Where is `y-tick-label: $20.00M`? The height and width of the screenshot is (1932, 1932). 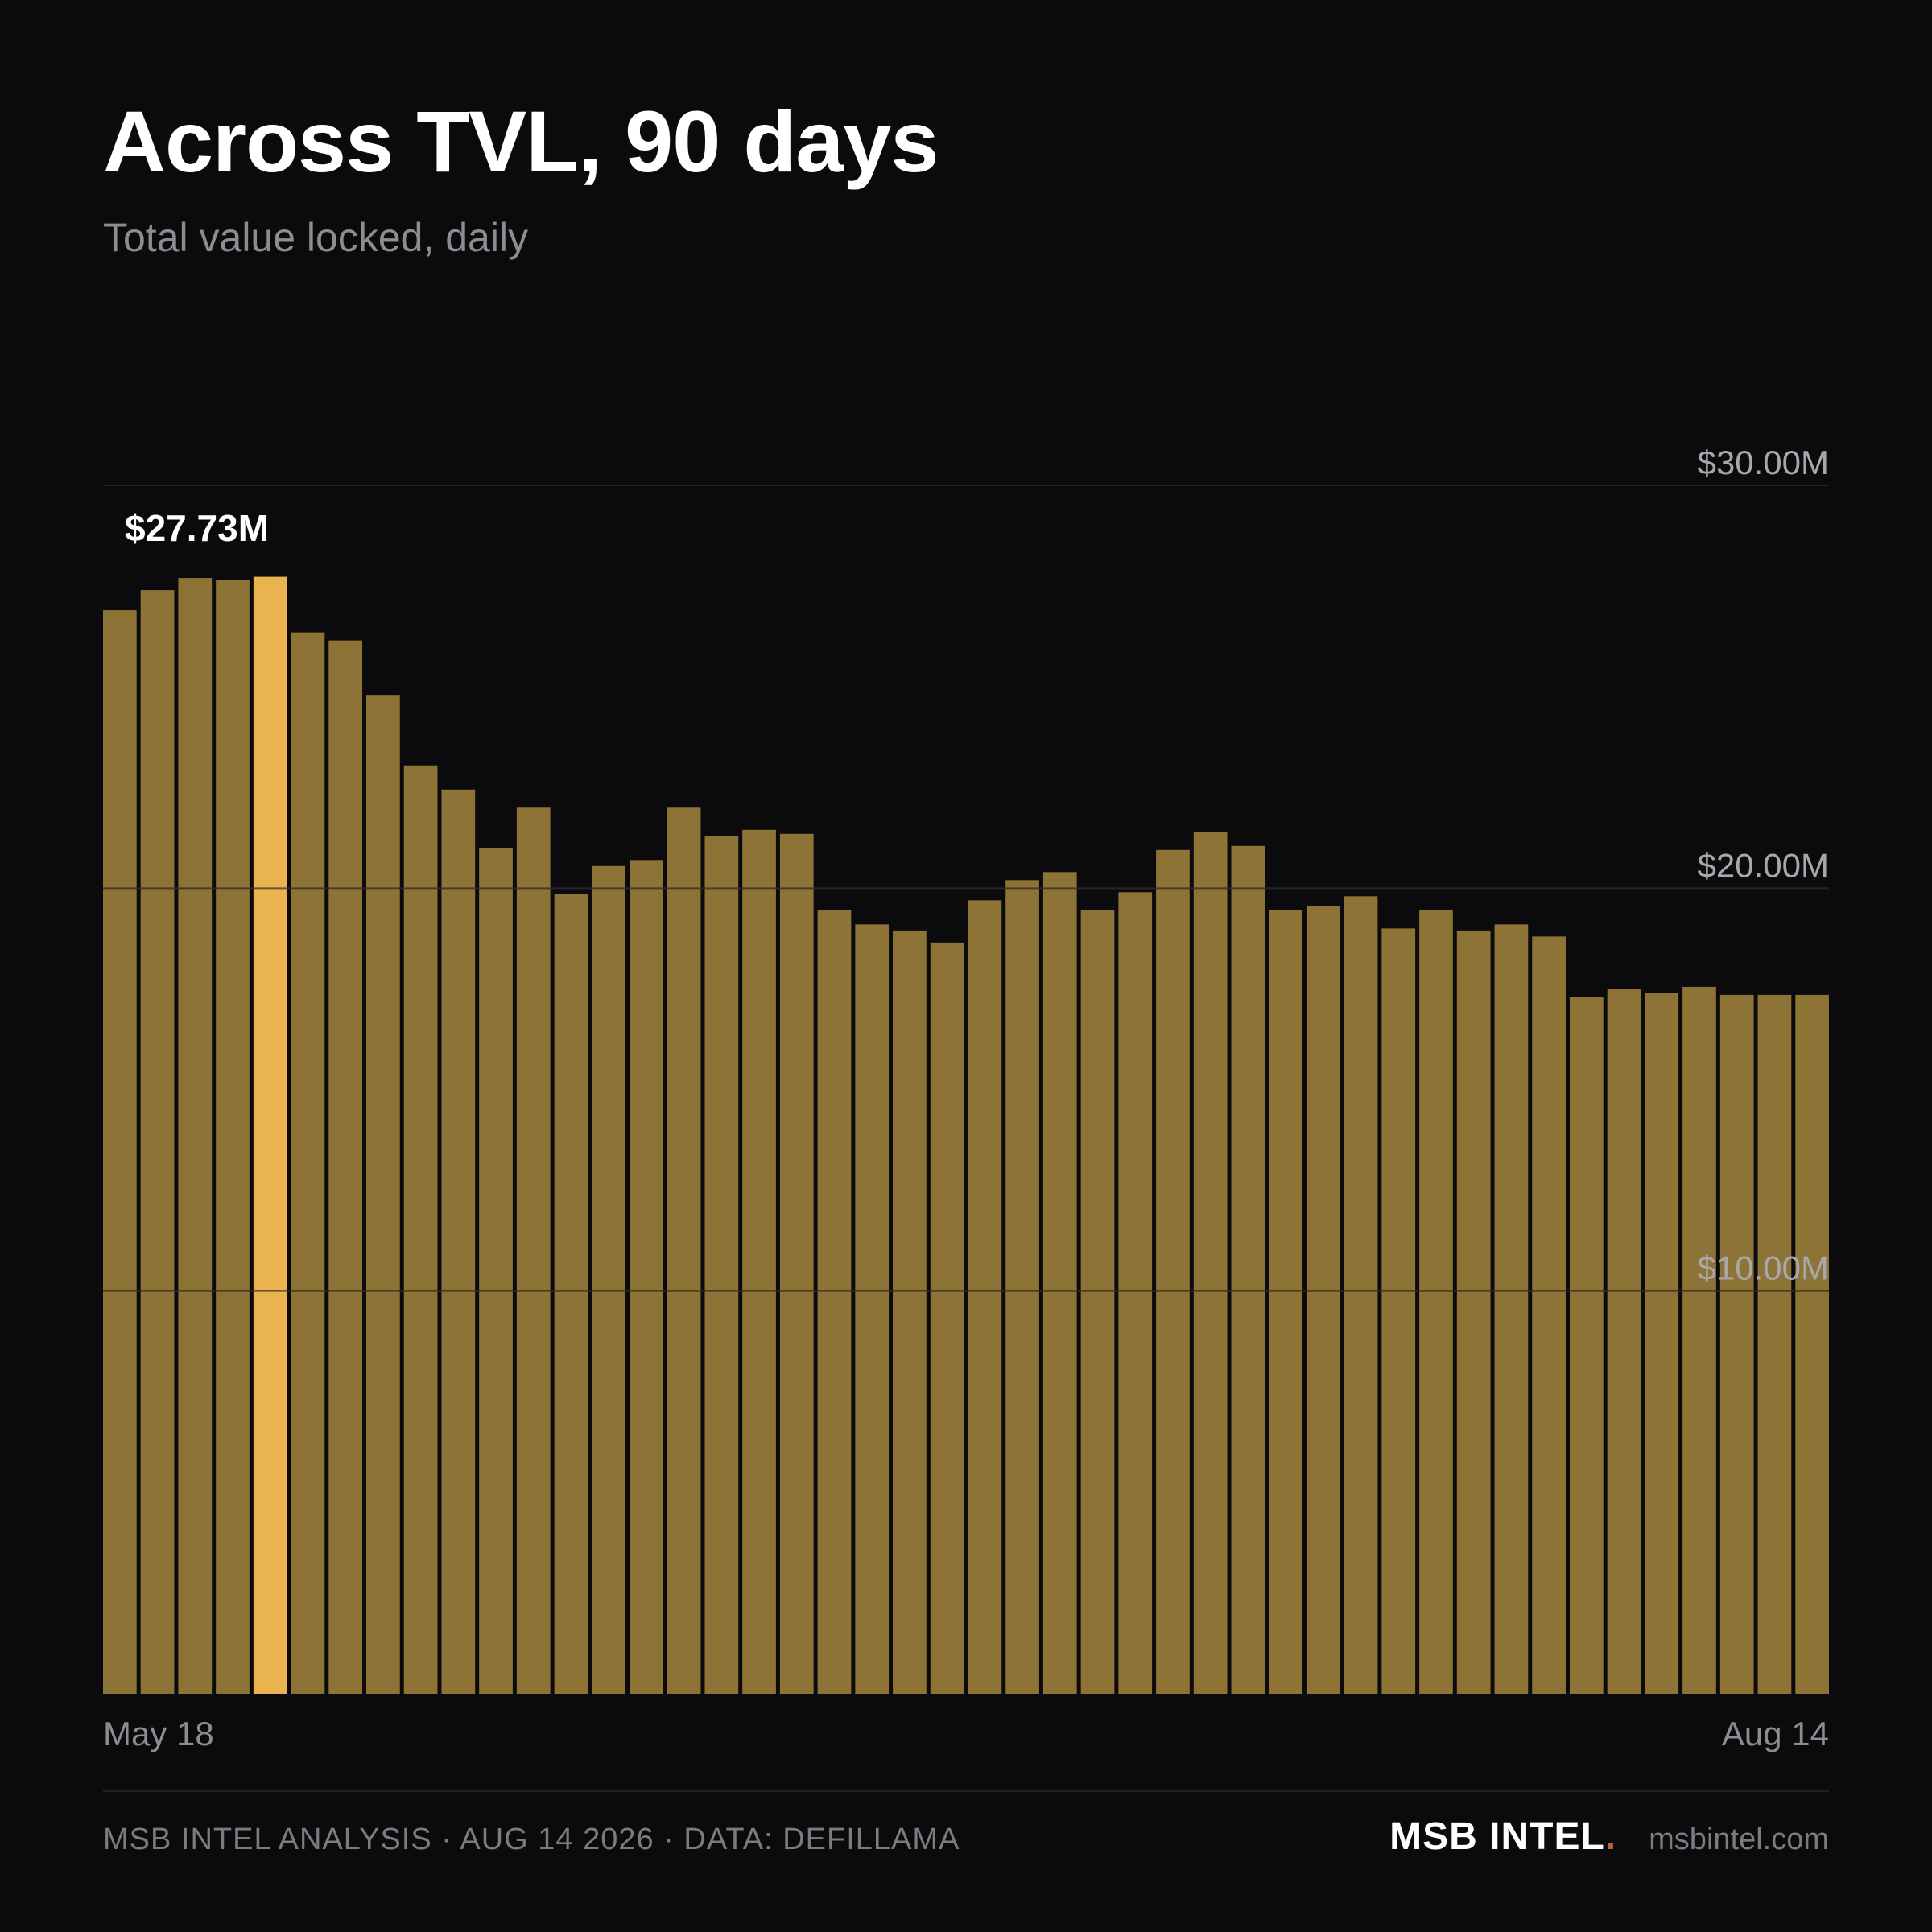 y-tick-label: $20.00M is located at coordinates (1764, 865).